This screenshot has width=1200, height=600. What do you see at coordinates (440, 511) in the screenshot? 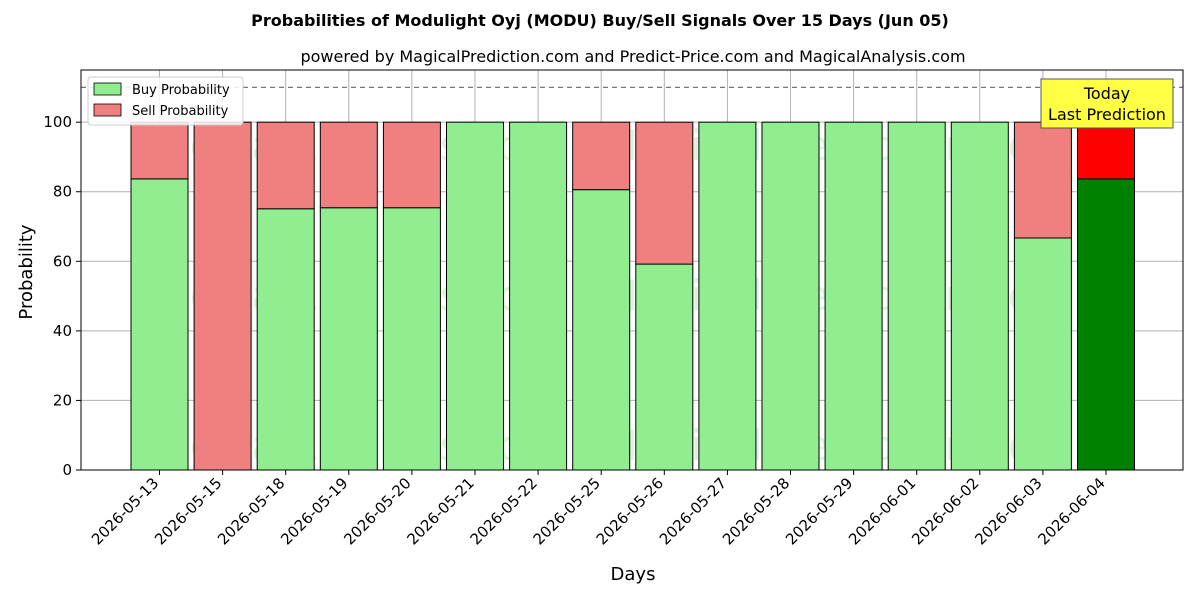
I see `x-tick-label: 2026-05-21` at bounding box center [440, 511].